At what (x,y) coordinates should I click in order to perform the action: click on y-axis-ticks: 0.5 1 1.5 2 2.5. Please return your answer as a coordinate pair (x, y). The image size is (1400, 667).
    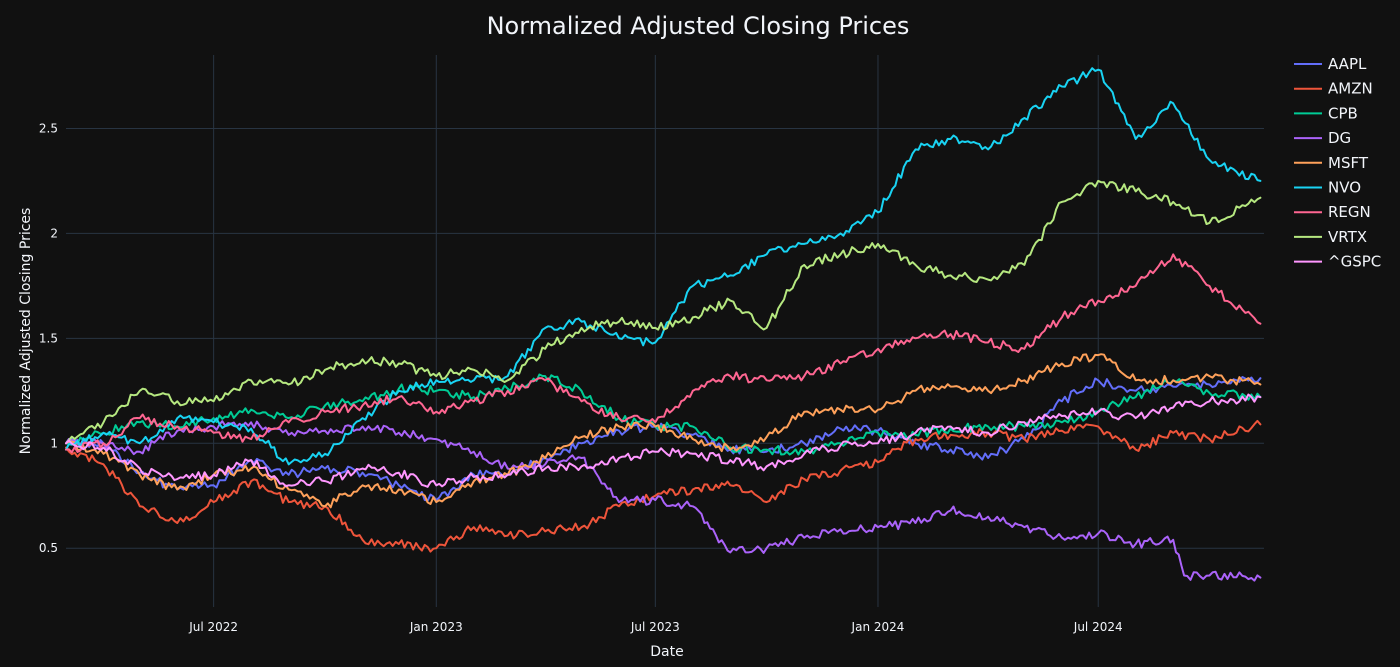
    Looking at the image, I should click on (48, 338).